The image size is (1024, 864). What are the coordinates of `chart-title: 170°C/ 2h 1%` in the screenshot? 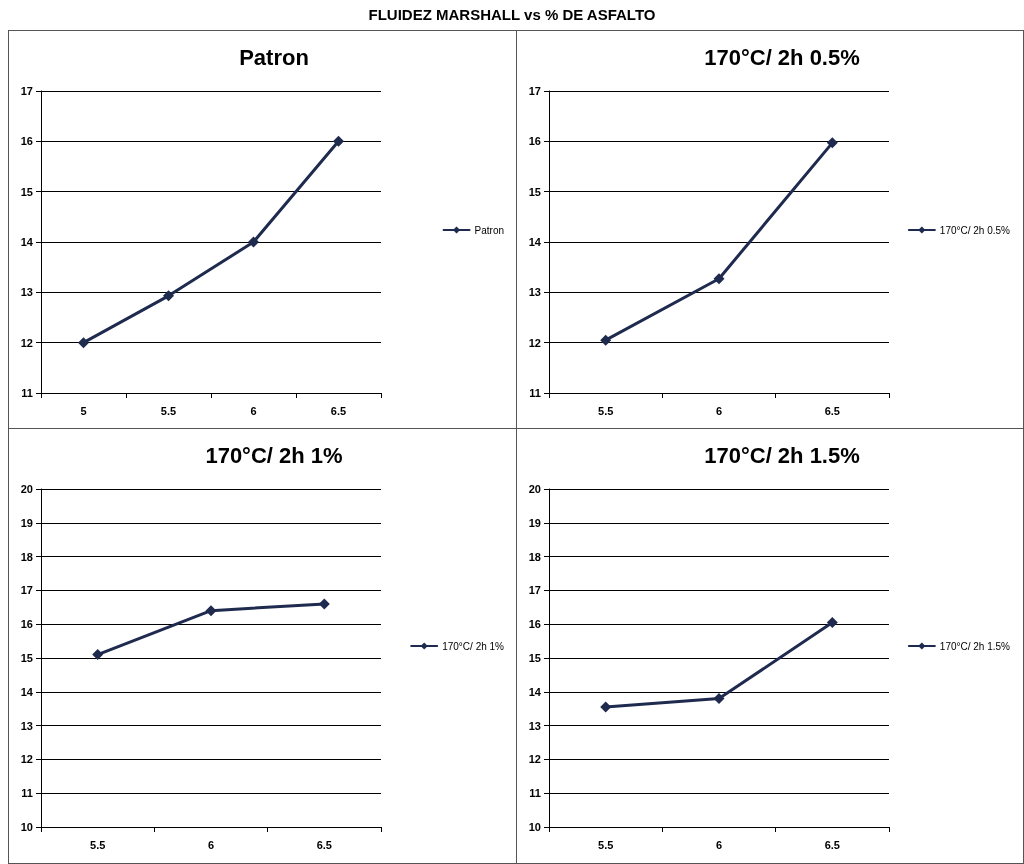 It's located at (274, 455).